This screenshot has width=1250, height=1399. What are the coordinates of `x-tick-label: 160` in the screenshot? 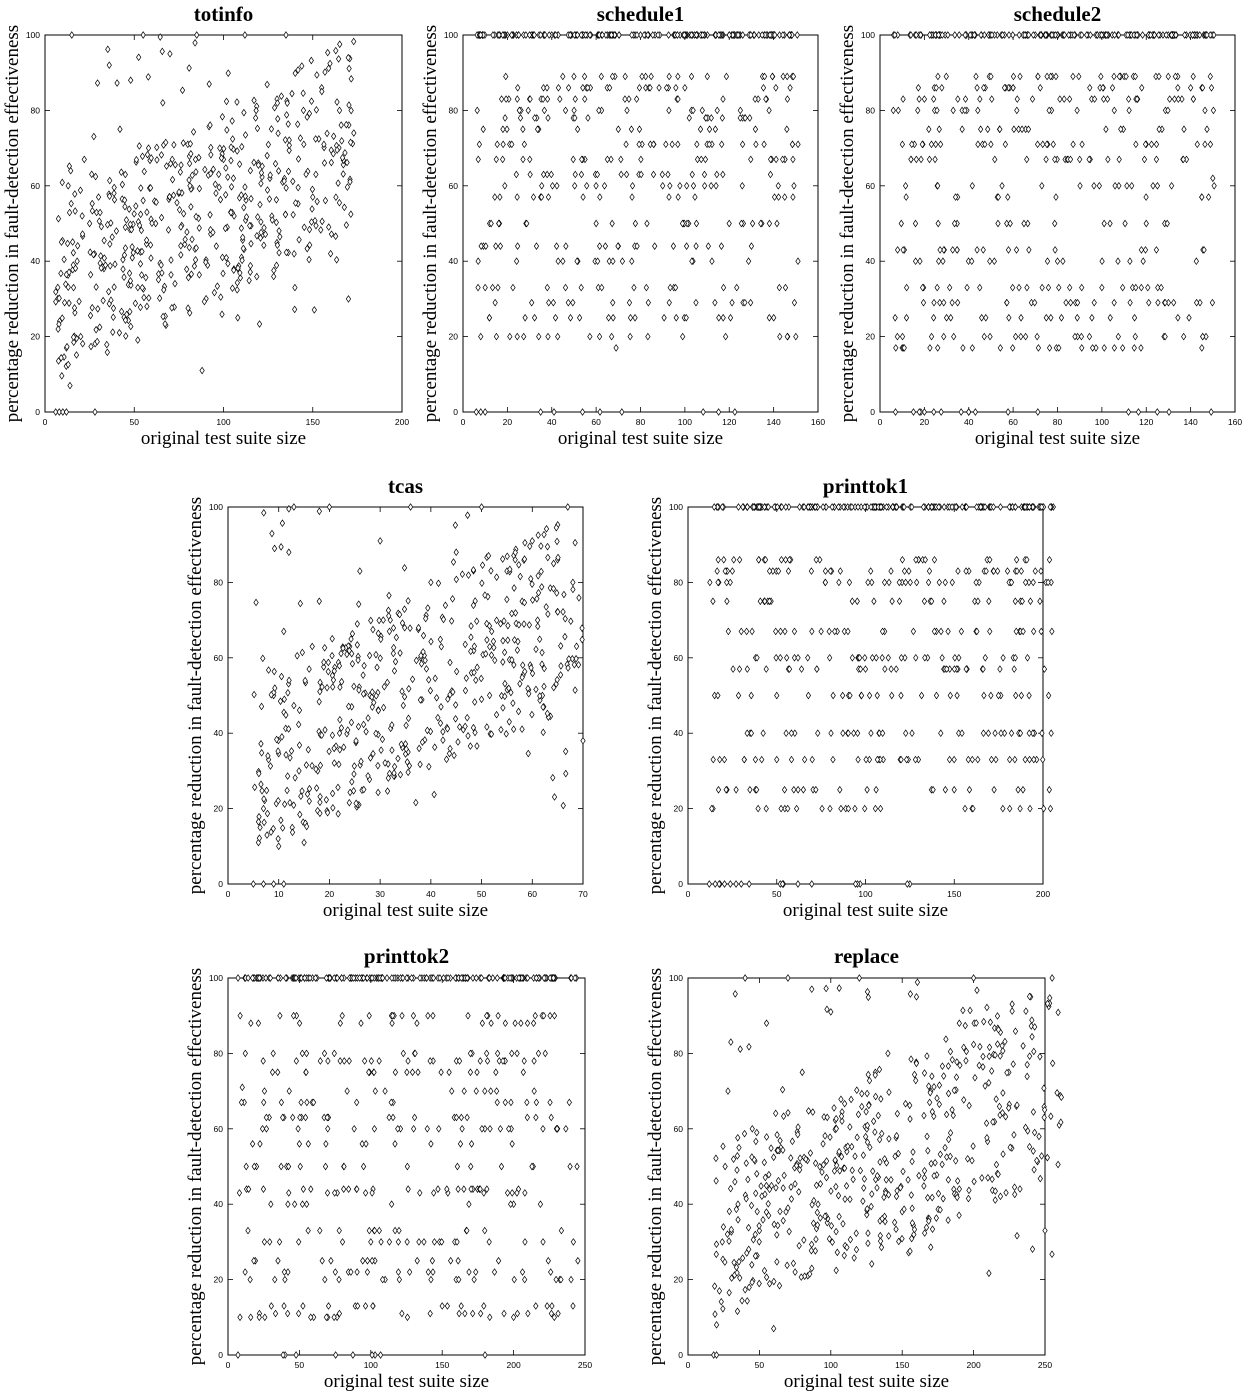 It's located at (818, 422).